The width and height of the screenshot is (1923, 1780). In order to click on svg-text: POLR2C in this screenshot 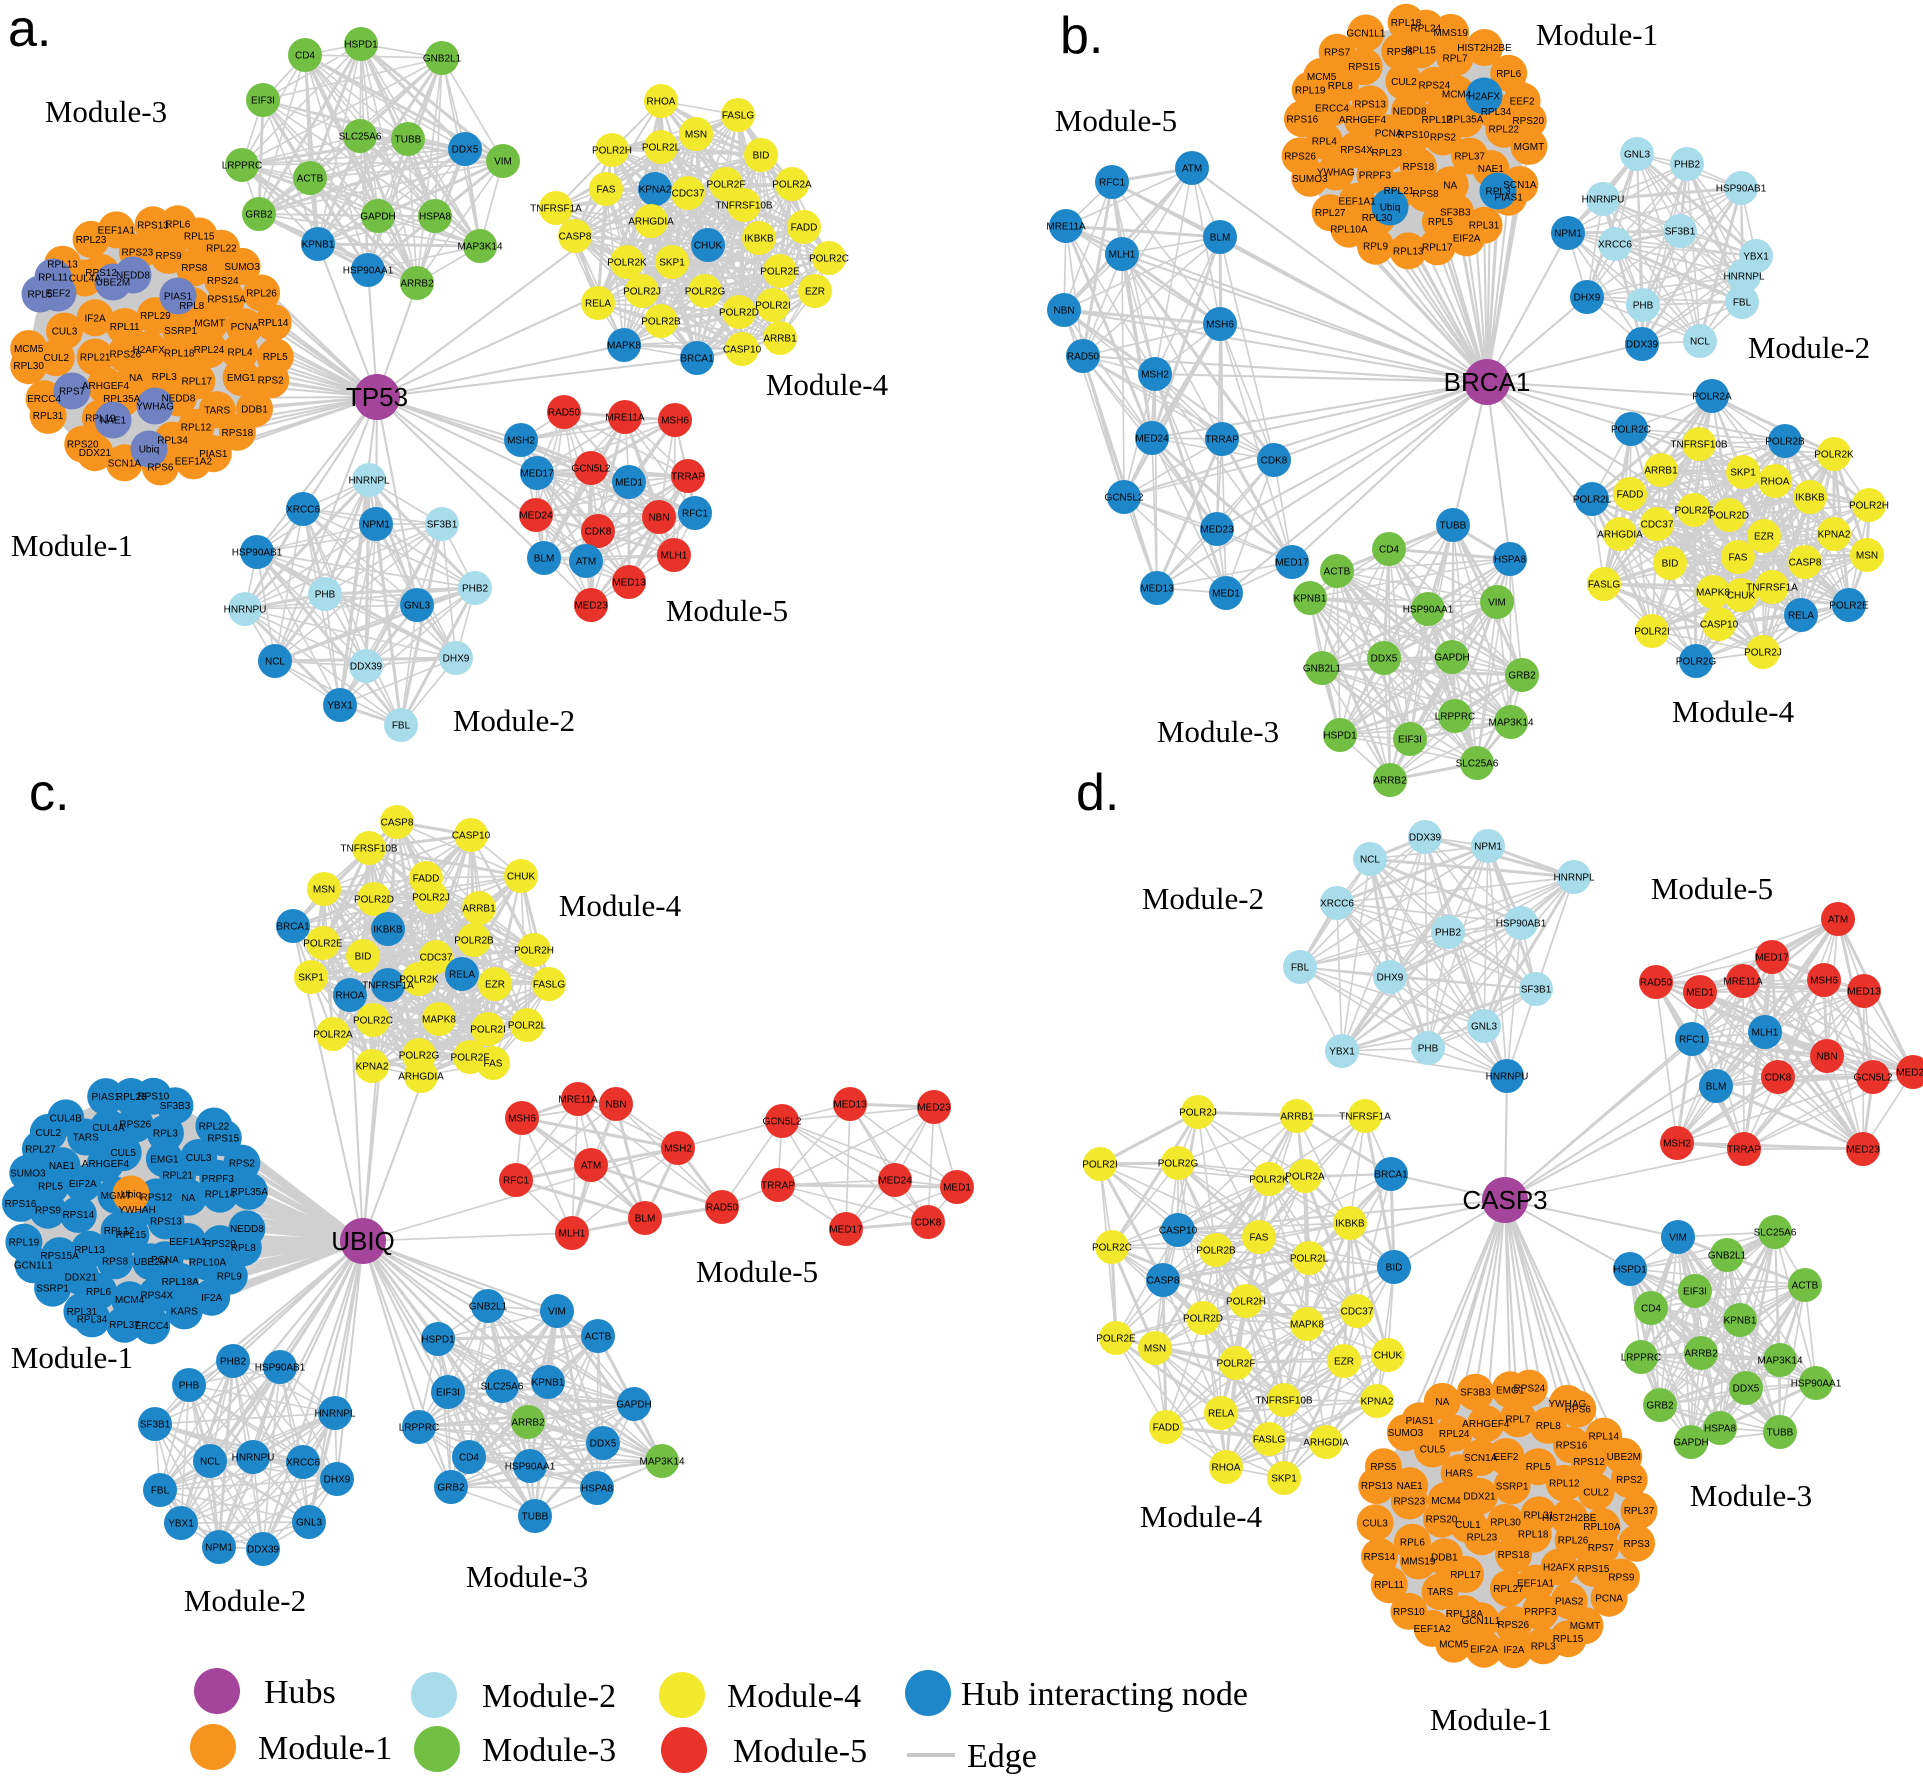, I will do `click(1112, 1248)`.